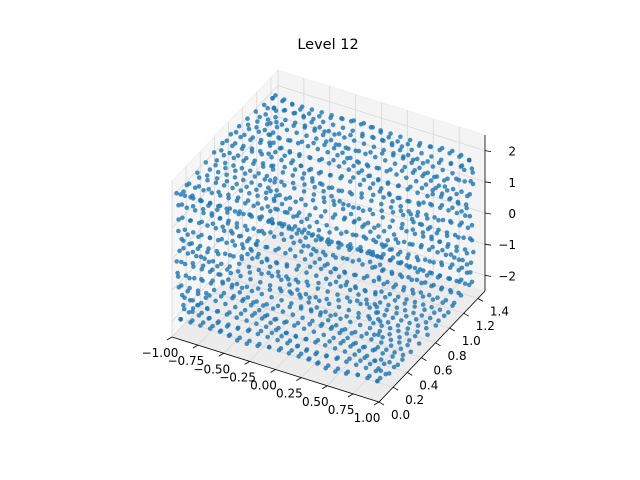  Describe the element at coordinates (325, 387) in the screenshot. I see `x-tick-mark` at that location.